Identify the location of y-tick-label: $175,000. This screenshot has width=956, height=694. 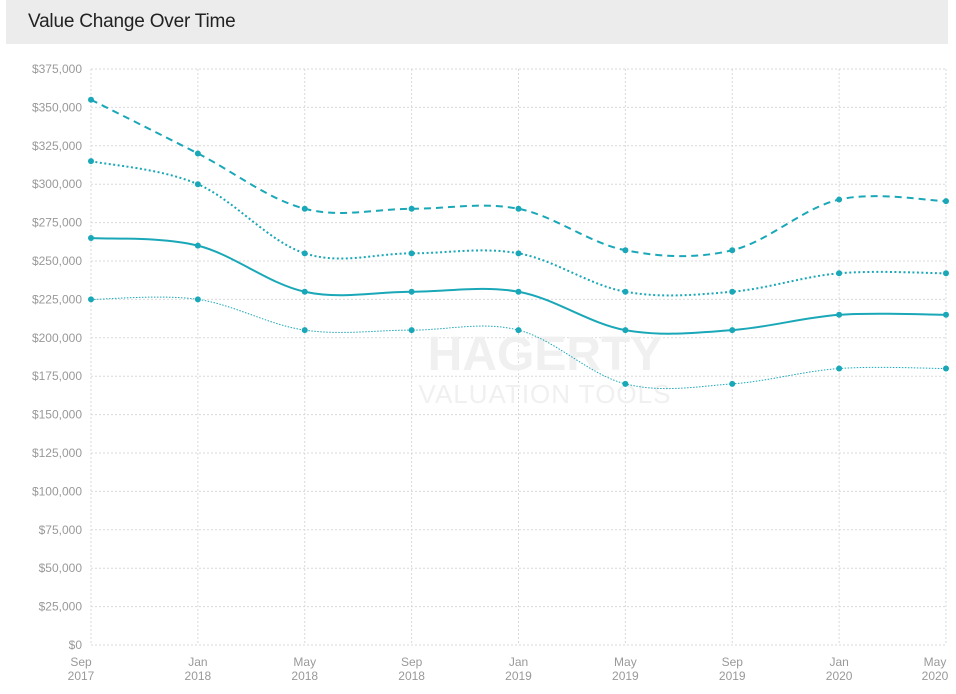
(57, 376).